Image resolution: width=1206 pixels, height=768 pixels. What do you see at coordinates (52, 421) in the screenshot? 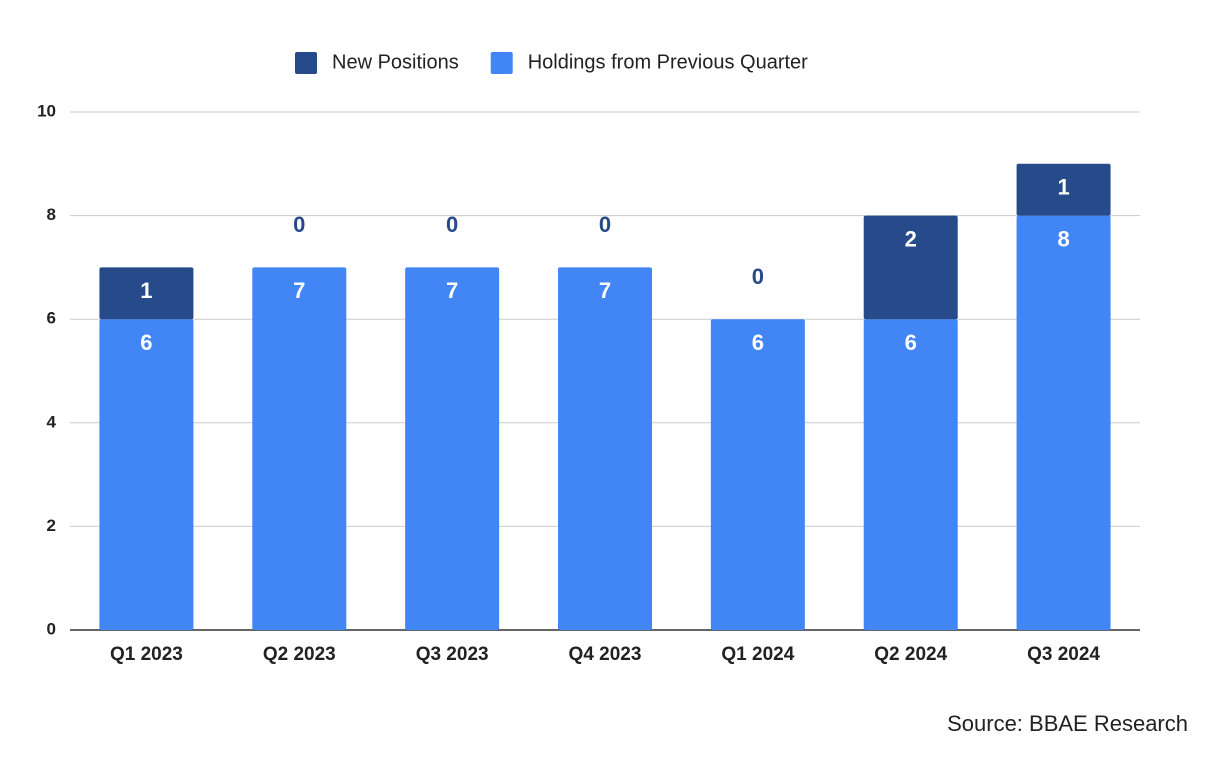
I see `y-tick-label: 4` at bounding box center [52, 421].